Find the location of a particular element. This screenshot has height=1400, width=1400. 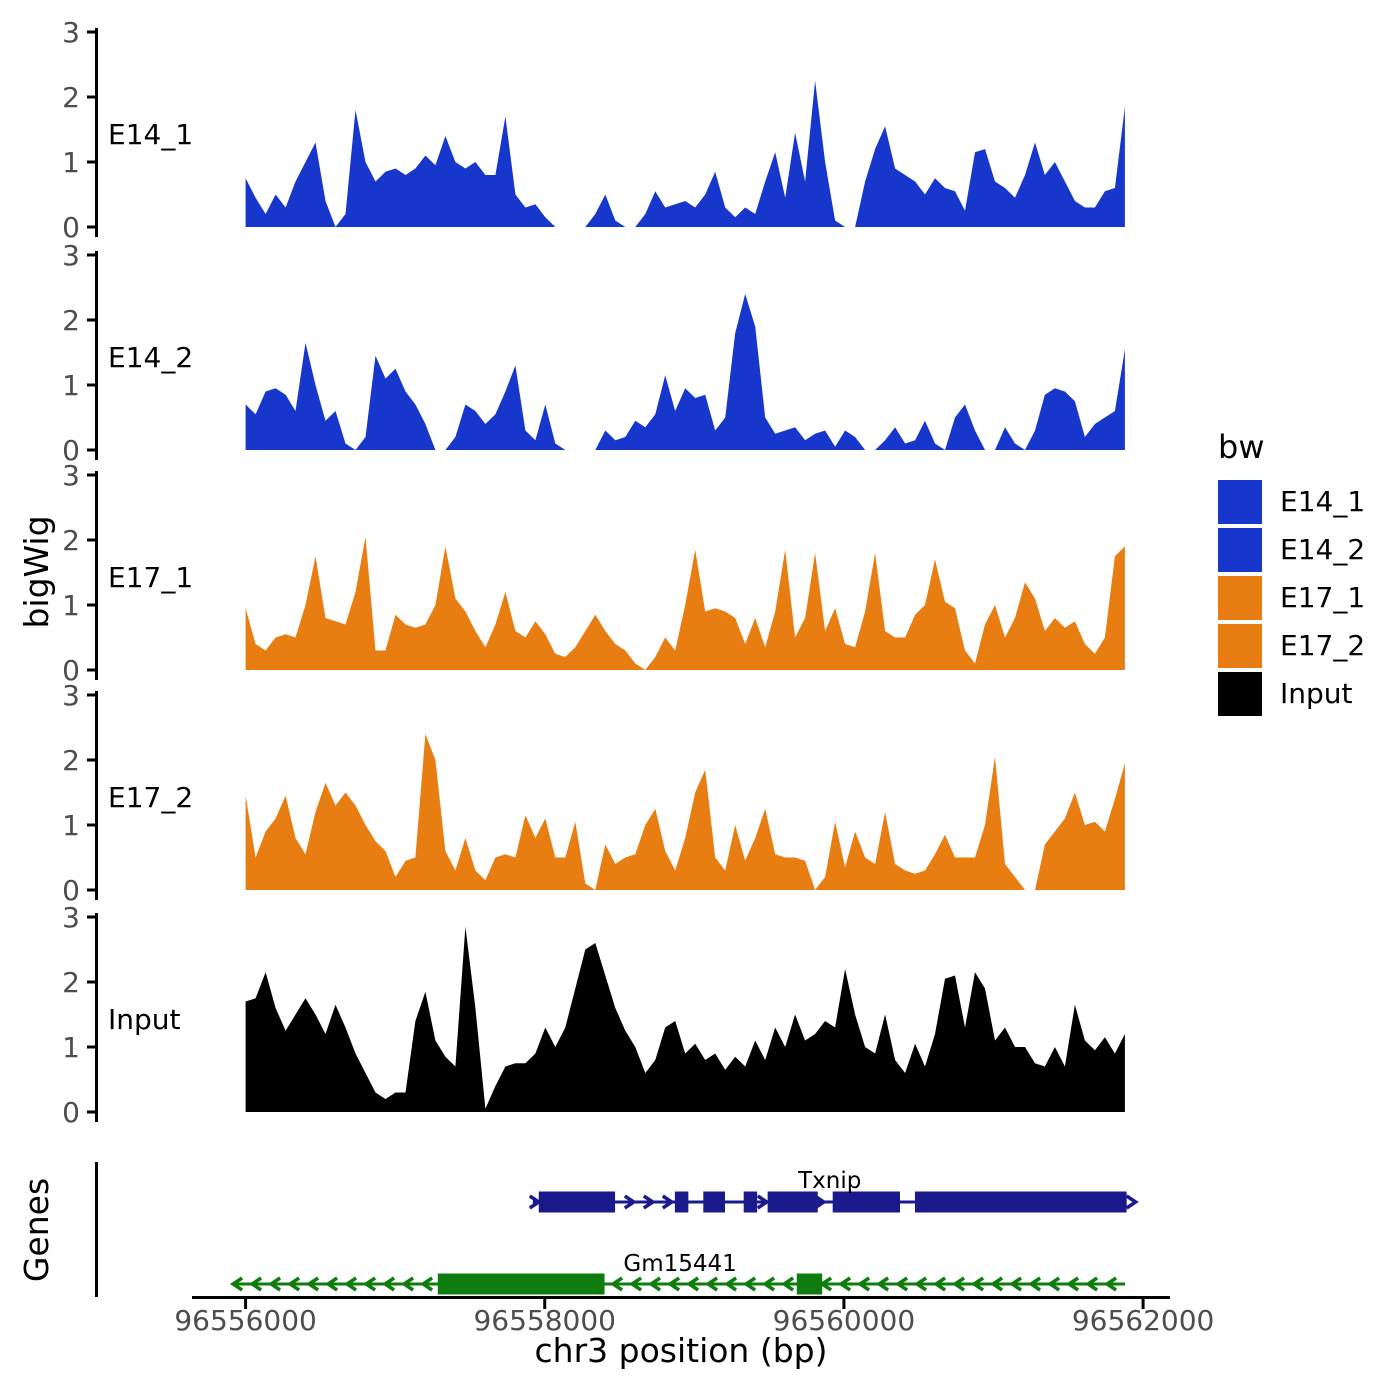

legend-label-E14_1: E14_1 is located at coordinates (1322, 501).